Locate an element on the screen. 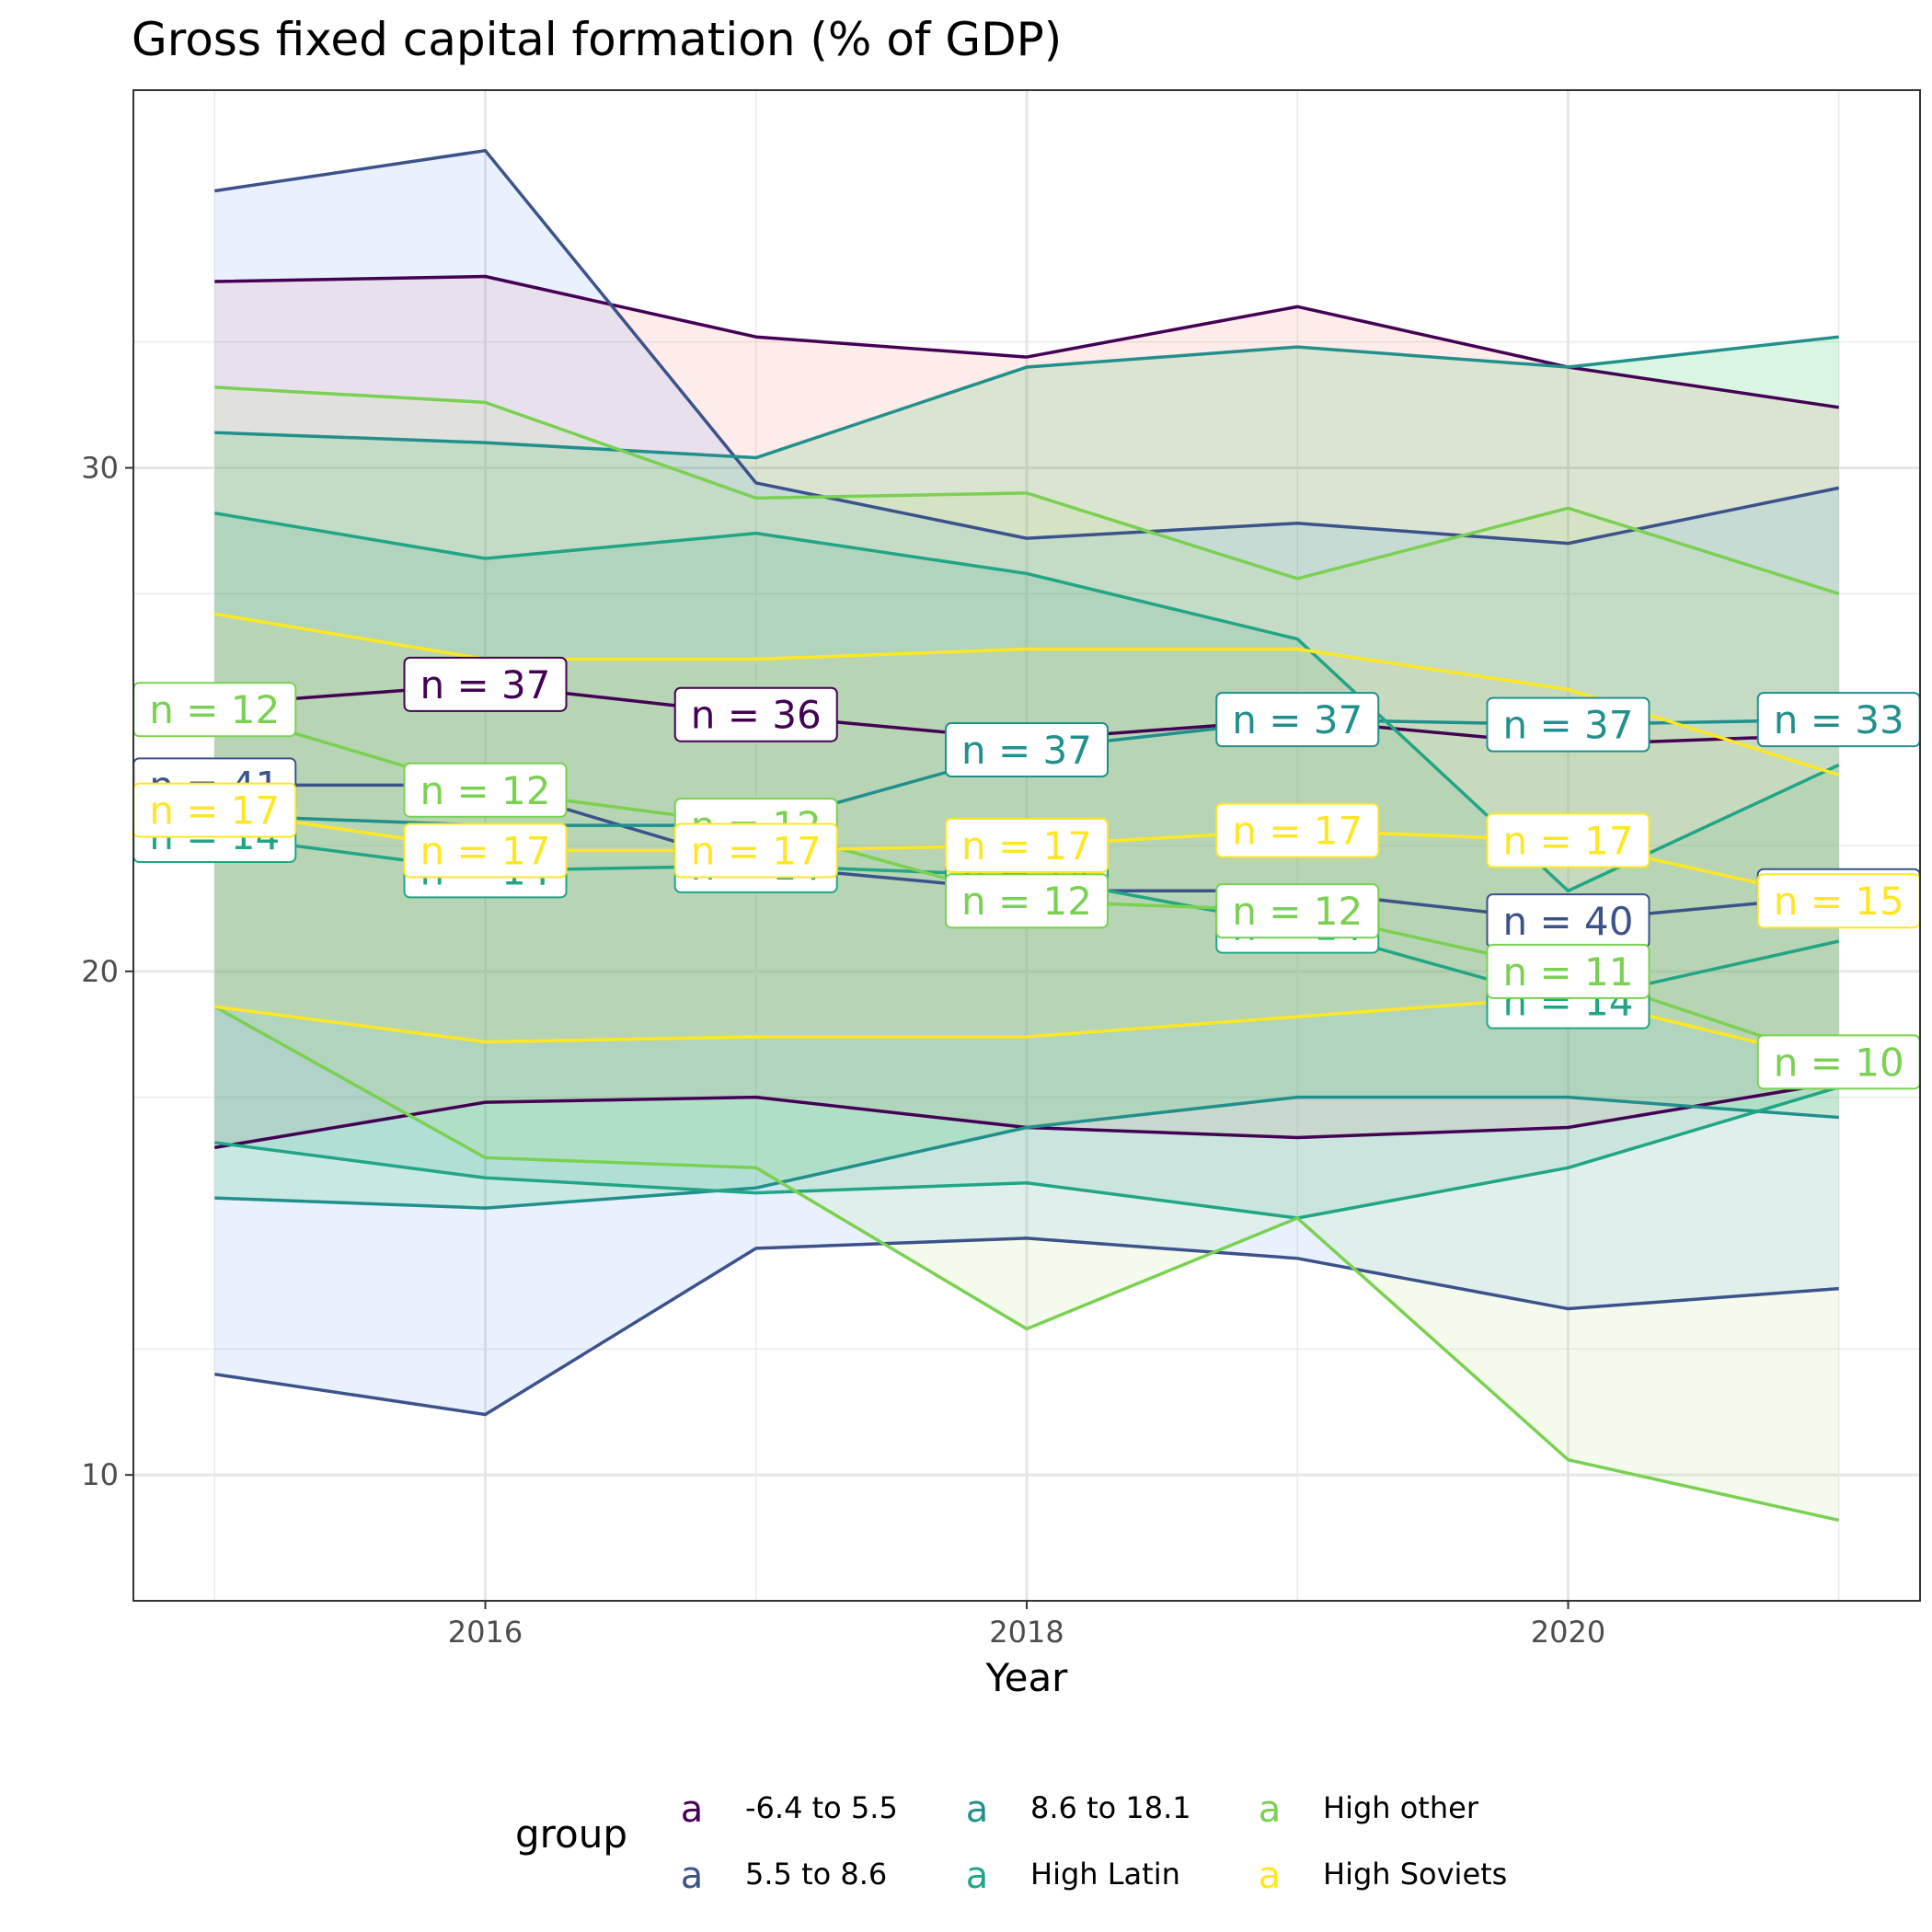  y-tick-label: 20 is located at coordinates (100, 972).